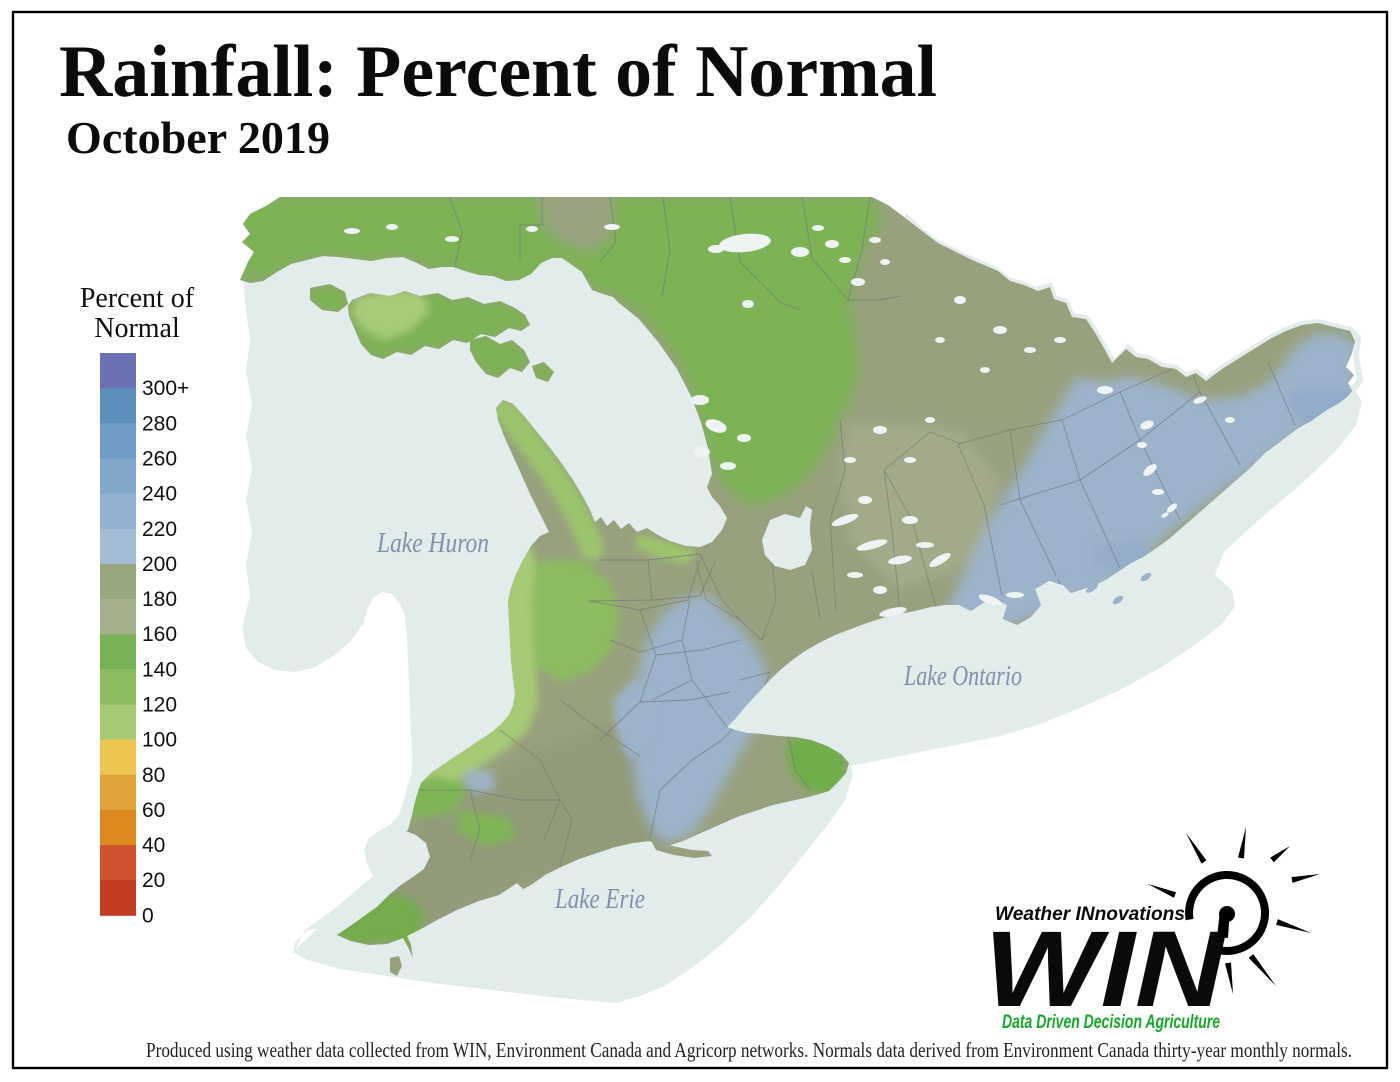 This screenshot has width=1400, height=1082. What do you see at coordinates (137, 298) in the screenshot?
I see `svg-text: Percent of` at bounding box center [137, 298].